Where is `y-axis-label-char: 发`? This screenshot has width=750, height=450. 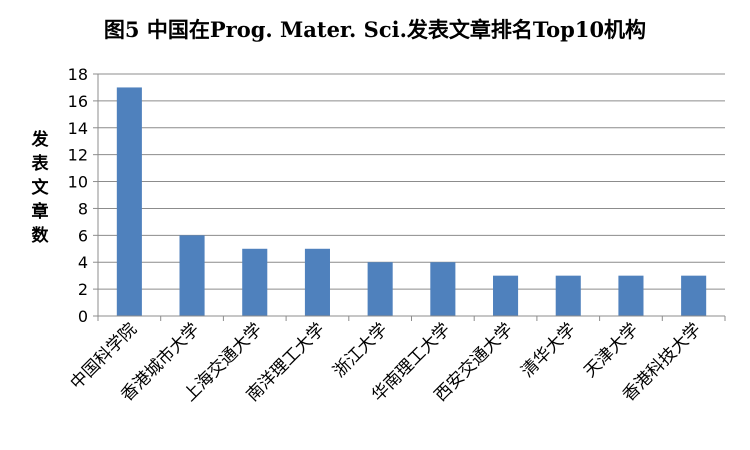 y-axis-label-char: 发 is located at coordinates (40, 140).